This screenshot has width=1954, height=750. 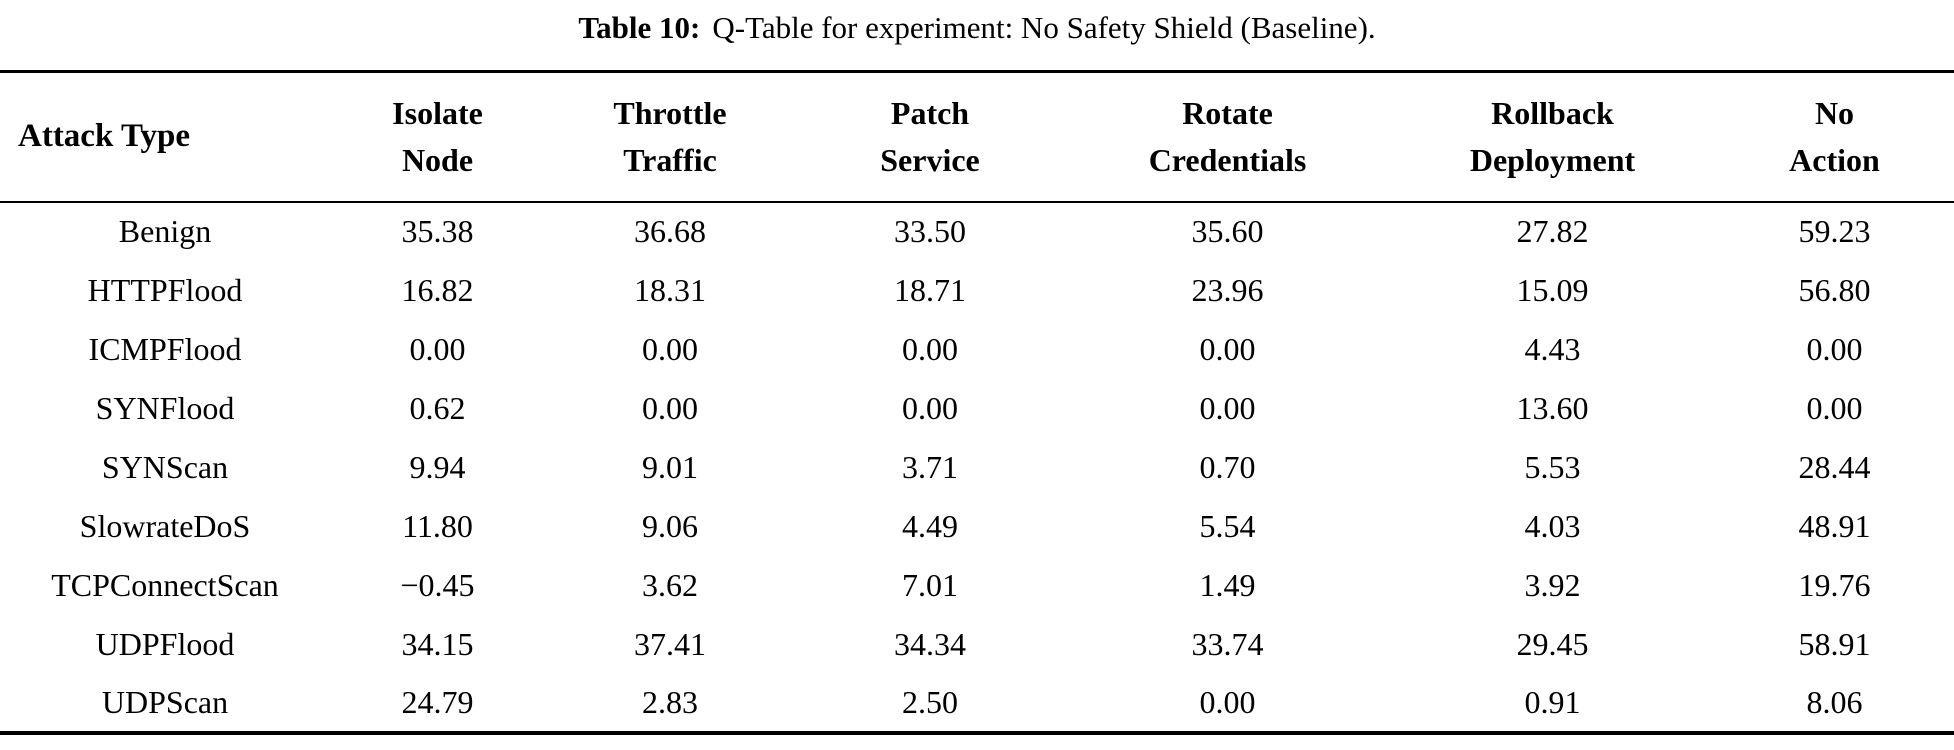 I want to click on table-row-synflood: SYNFlood 0.62 0.00 0.00 0.00 13.60 0.00, so click(x=977, y=408).